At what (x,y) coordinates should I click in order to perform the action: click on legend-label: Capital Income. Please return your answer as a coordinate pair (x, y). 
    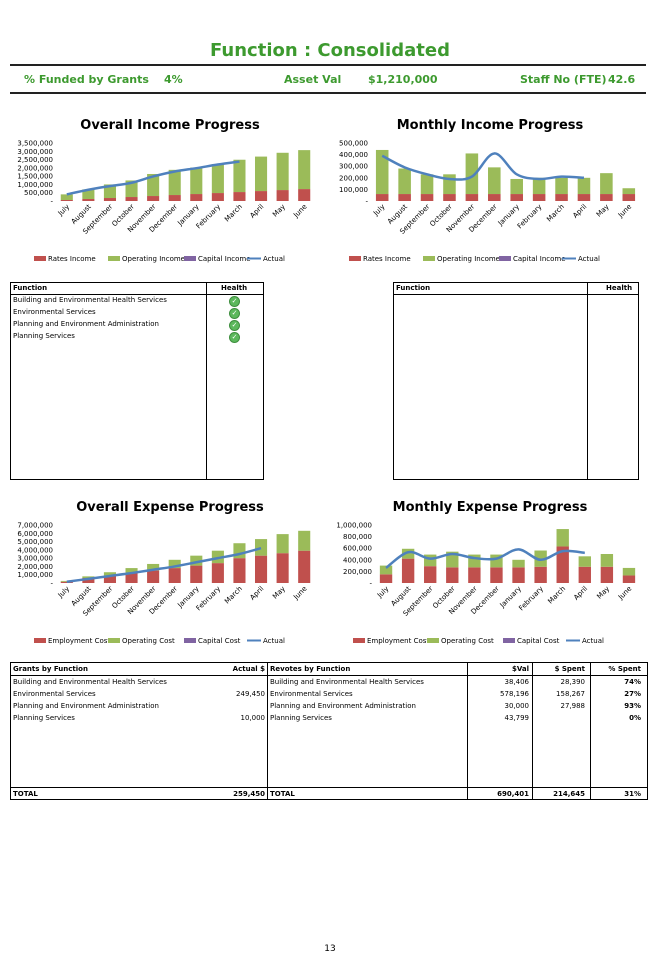
    Looking at the image, I should click on (224, 259).